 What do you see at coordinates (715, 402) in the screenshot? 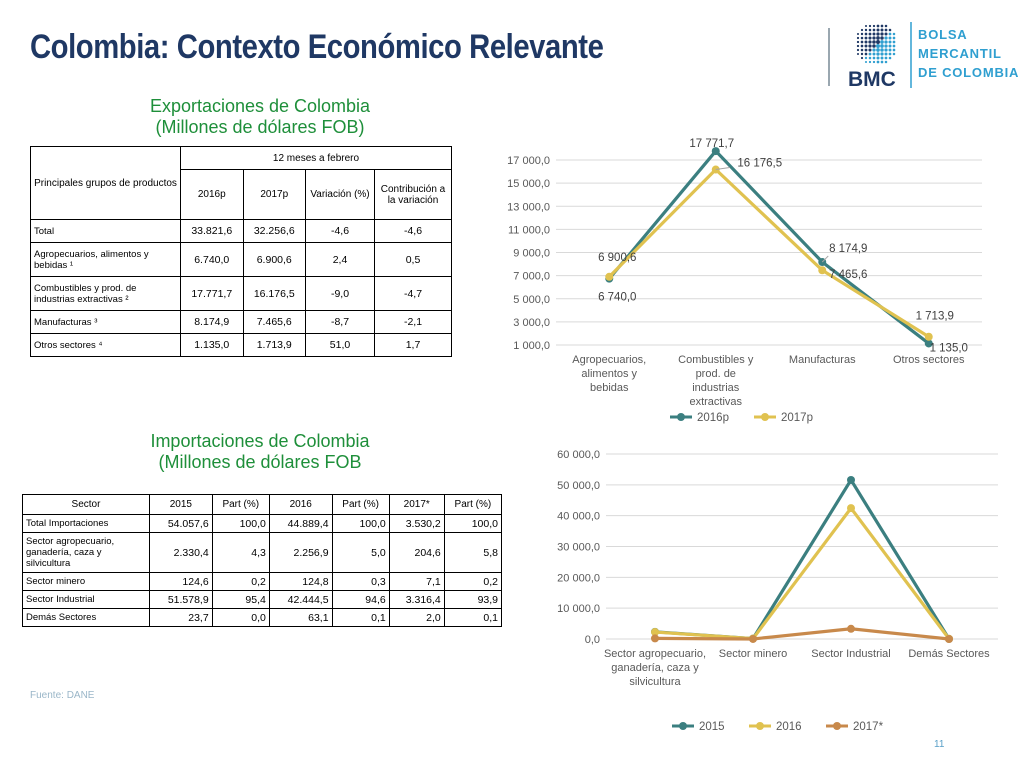
I see `exports-chart-category-label: extractivas` at bounding box center [715, 402].